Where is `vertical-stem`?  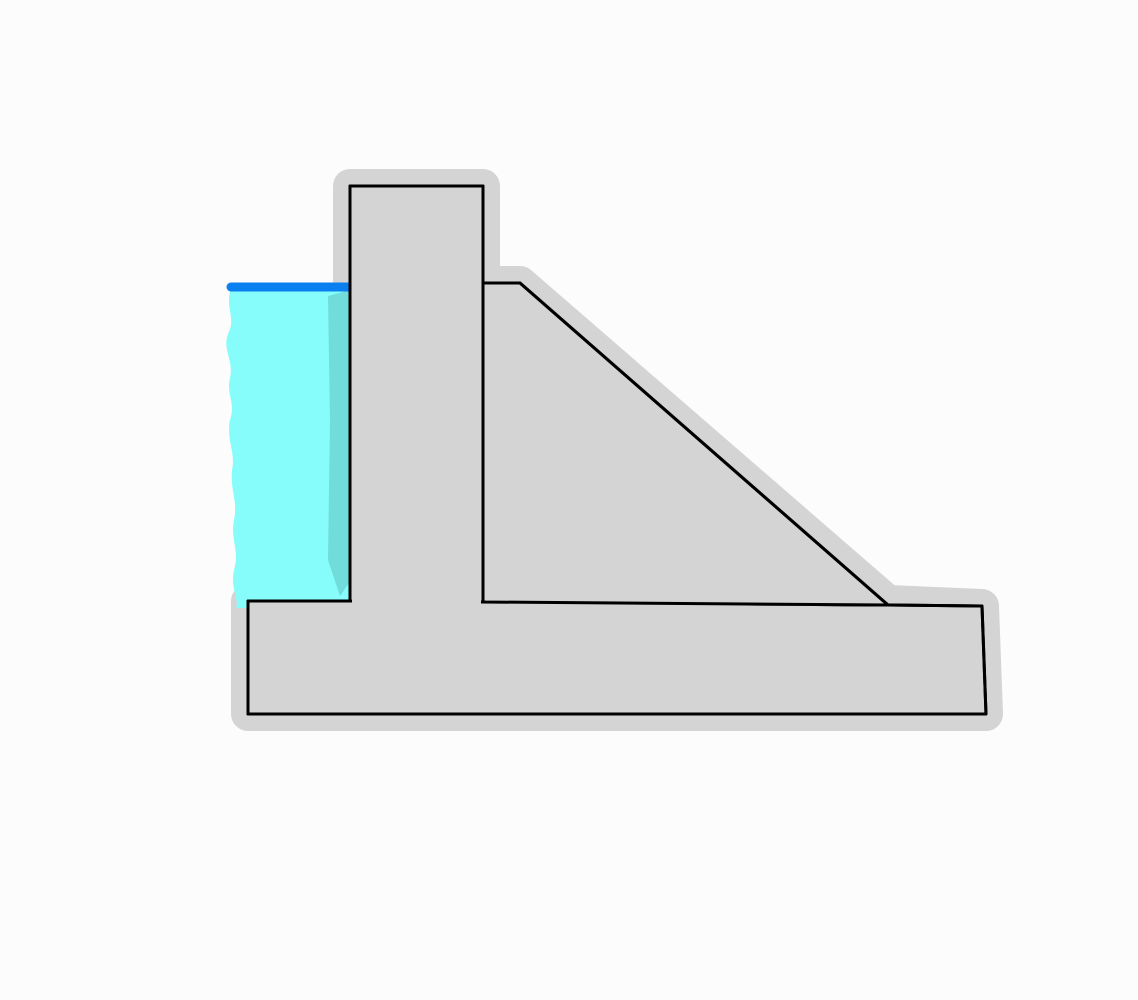
vertical-stem is located at coordinates (416, 394).